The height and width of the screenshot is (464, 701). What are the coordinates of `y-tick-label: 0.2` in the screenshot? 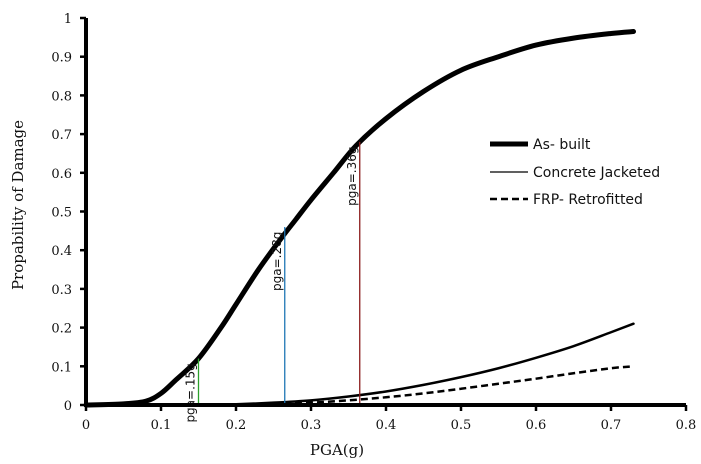 It's located at (61, 329).